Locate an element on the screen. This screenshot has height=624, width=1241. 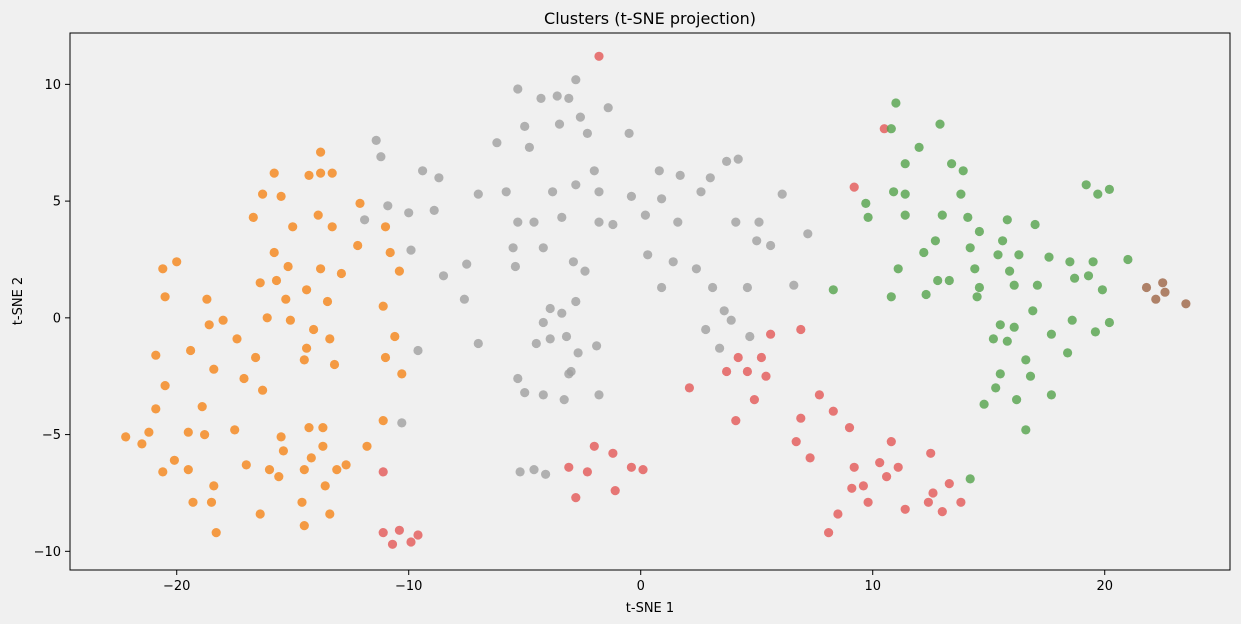
y-tick-label: −5 is located at coordinates (51, 435).